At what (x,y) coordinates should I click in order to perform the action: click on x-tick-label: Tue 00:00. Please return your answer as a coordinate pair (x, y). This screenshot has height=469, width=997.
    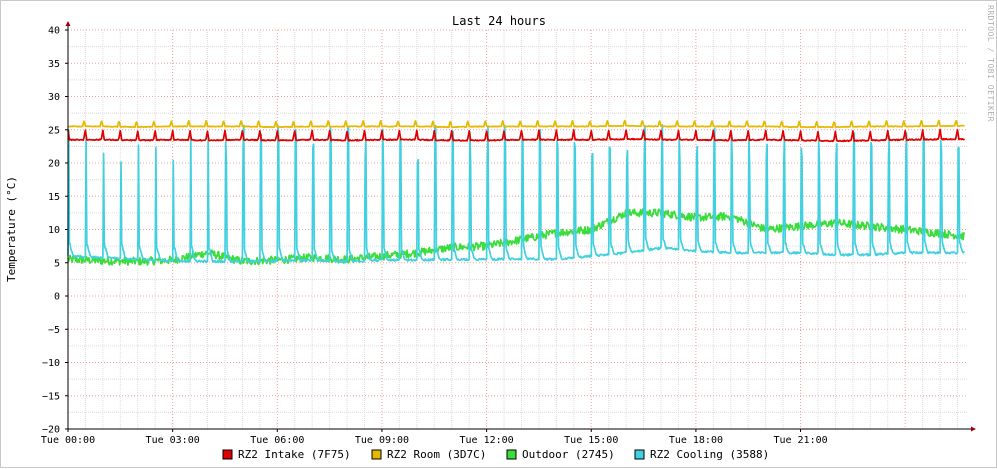
    Looking at the image, I should click on (68, 440).